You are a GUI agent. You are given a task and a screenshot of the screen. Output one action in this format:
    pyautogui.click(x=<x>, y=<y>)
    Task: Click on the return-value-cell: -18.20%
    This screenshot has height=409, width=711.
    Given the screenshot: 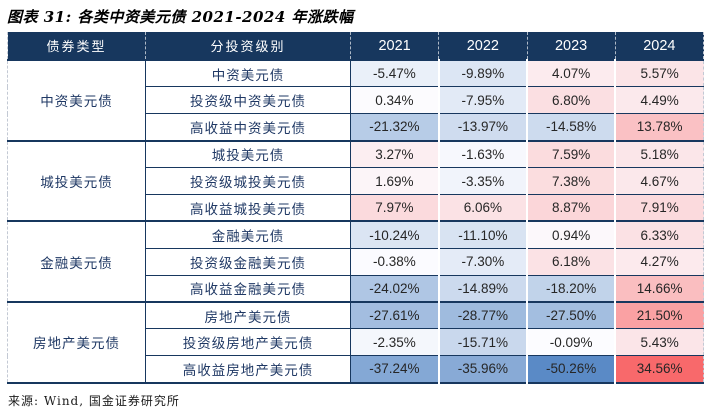 What is the action you would take?
    pyautogui.click(x=572, y=288)
    